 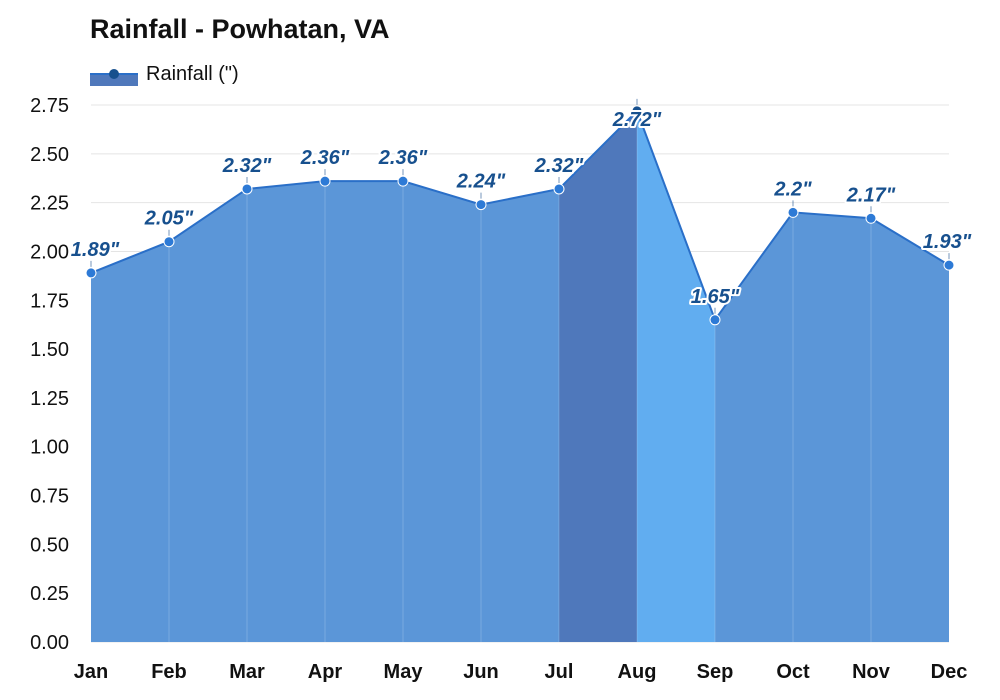 What do you see at coordinates (91, 672) in the screenshot?
I see `x-tick-label: Jan` at bounding box center [91, 672].